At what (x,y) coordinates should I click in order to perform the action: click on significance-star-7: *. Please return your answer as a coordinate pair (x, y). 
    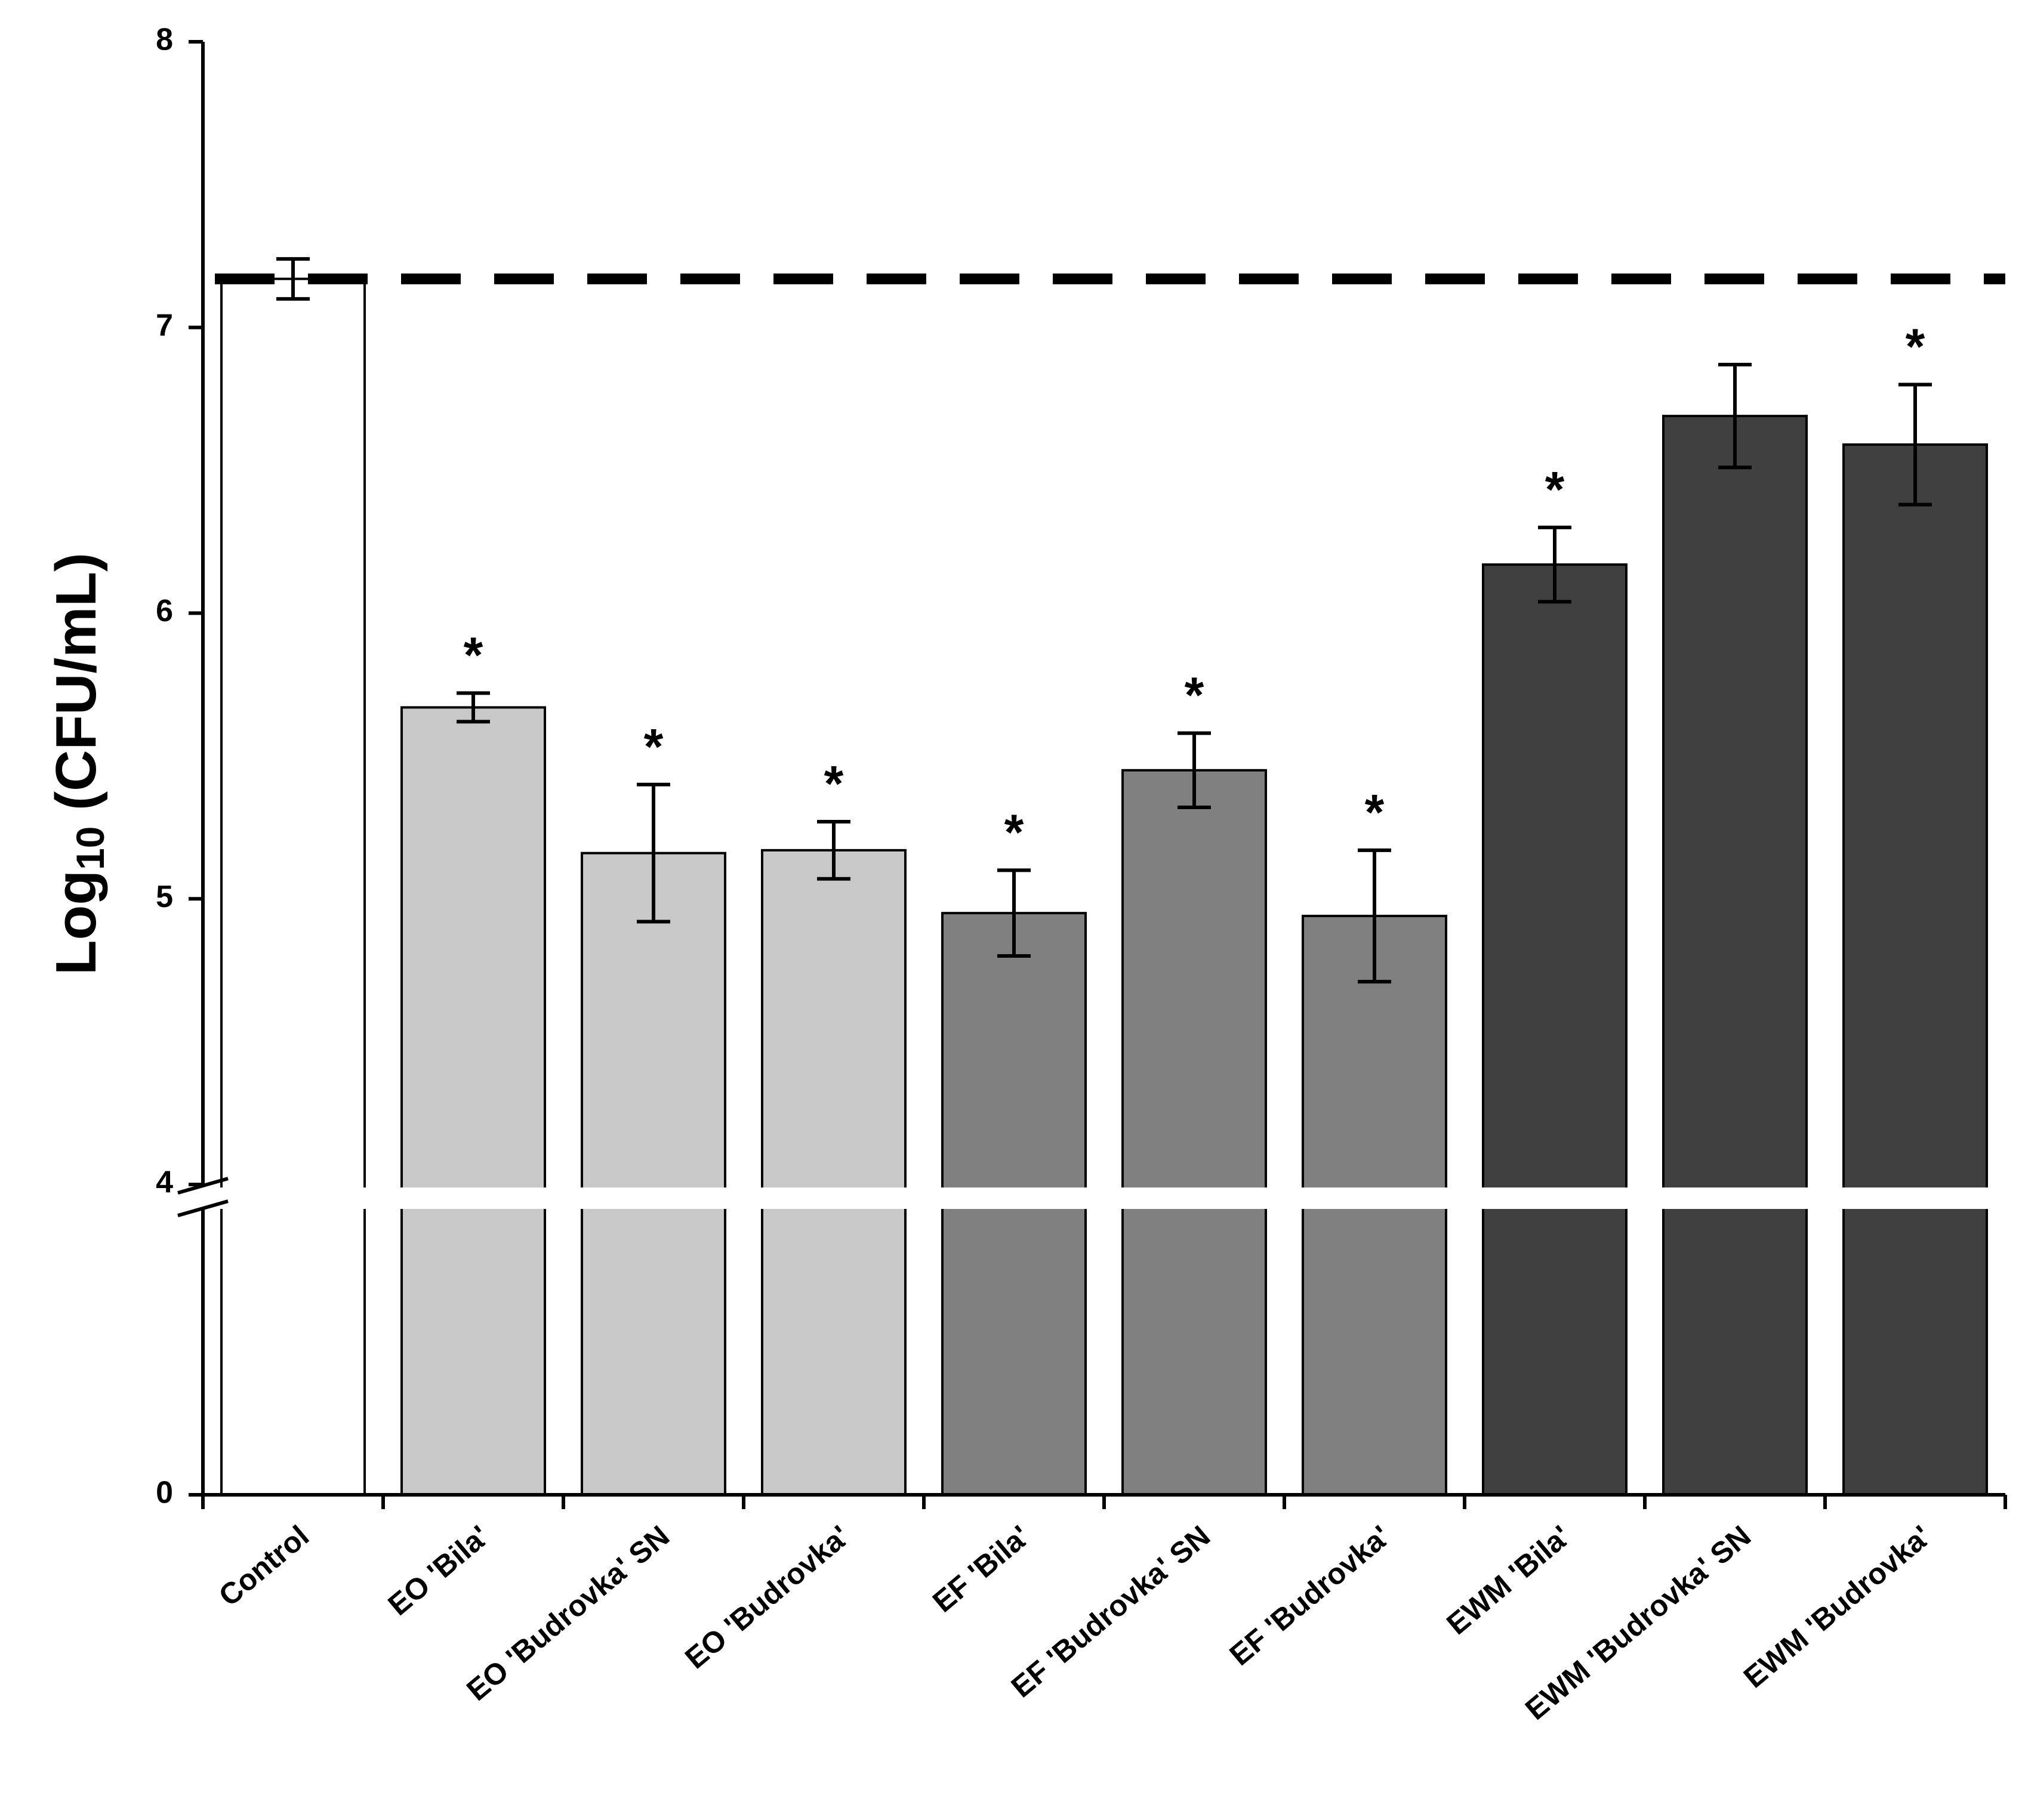
    Looking at the image, I should click on (1555, 489).